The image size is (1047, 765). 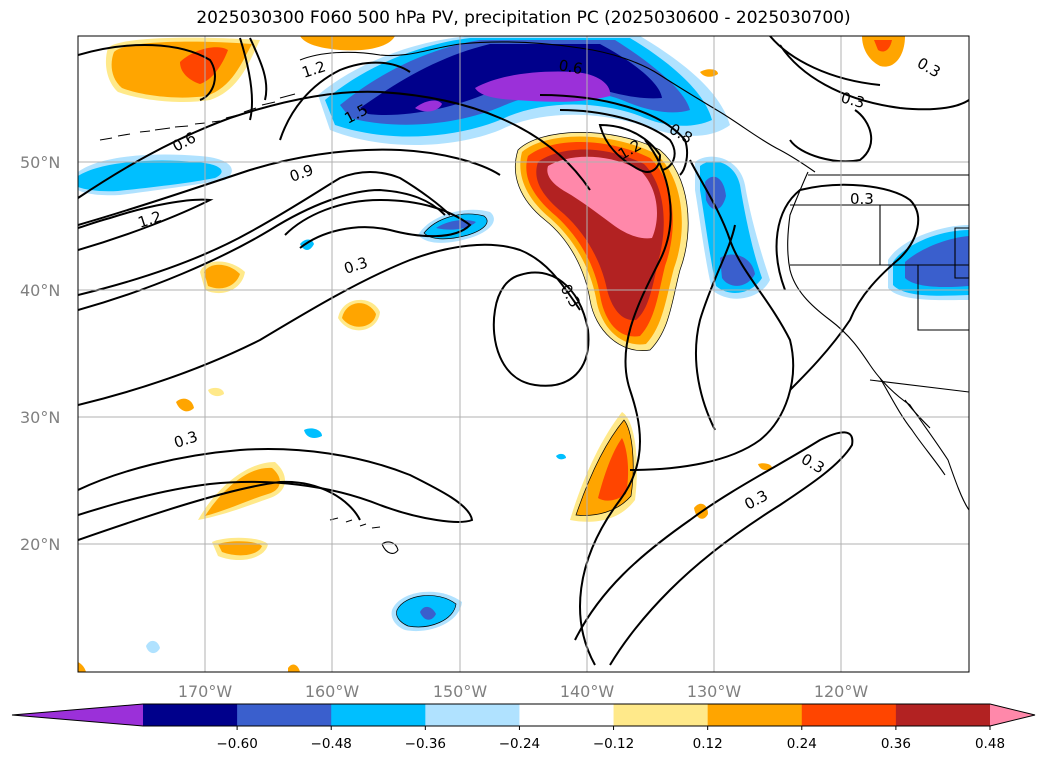 What do you see at coordinates (937, 262) in the screenshot?
I see `shade-neg-interior-blue` at bounding box center [937, 262].